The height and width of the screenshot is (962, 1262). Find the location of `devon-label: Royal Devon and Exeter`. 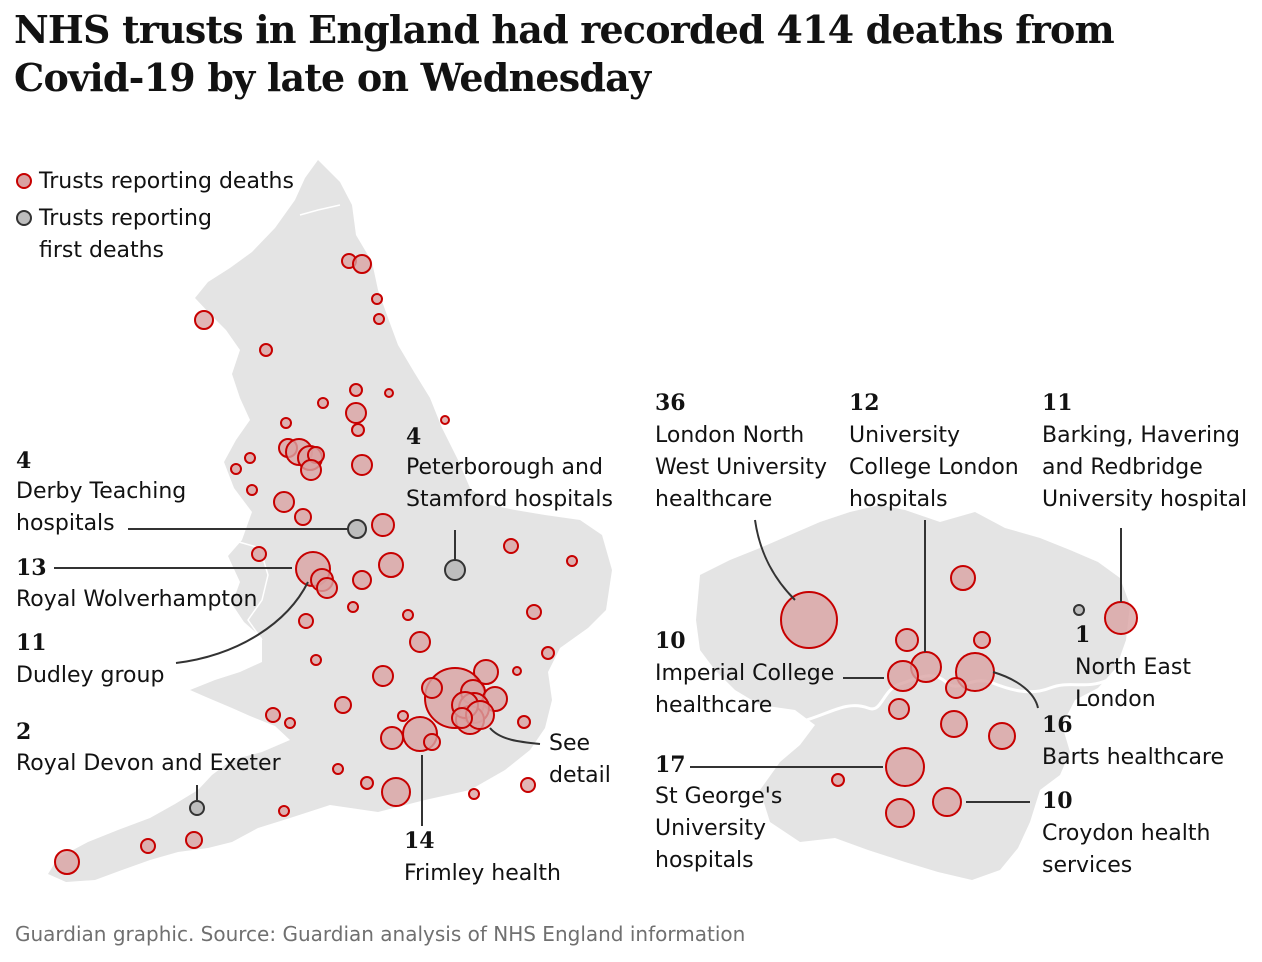

devon-label: Royal Devon and Exeter is located at coordinates (149, 763).